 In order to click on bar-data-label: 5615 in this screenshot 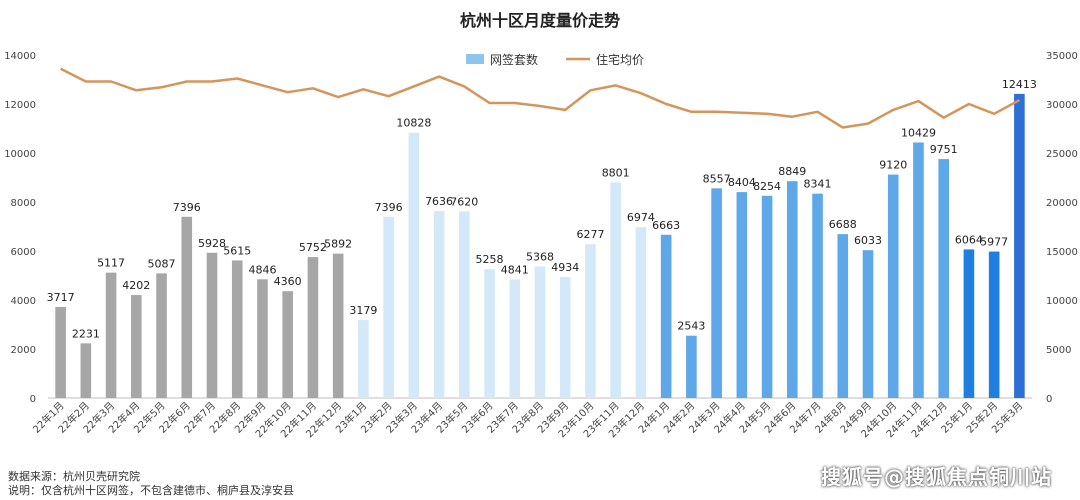, I will do `click(237, 250)`.